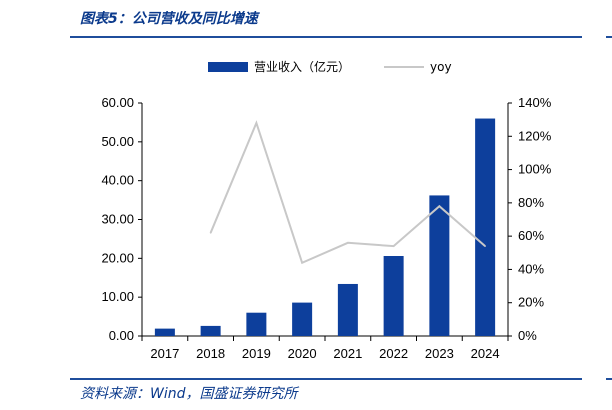 The height and width of the screenshot is (410, 612). What do you see at coordinates (527, 335) in the screenshot?
I see `y-right-tick-label: 0%` at bounding box center [527, 335].